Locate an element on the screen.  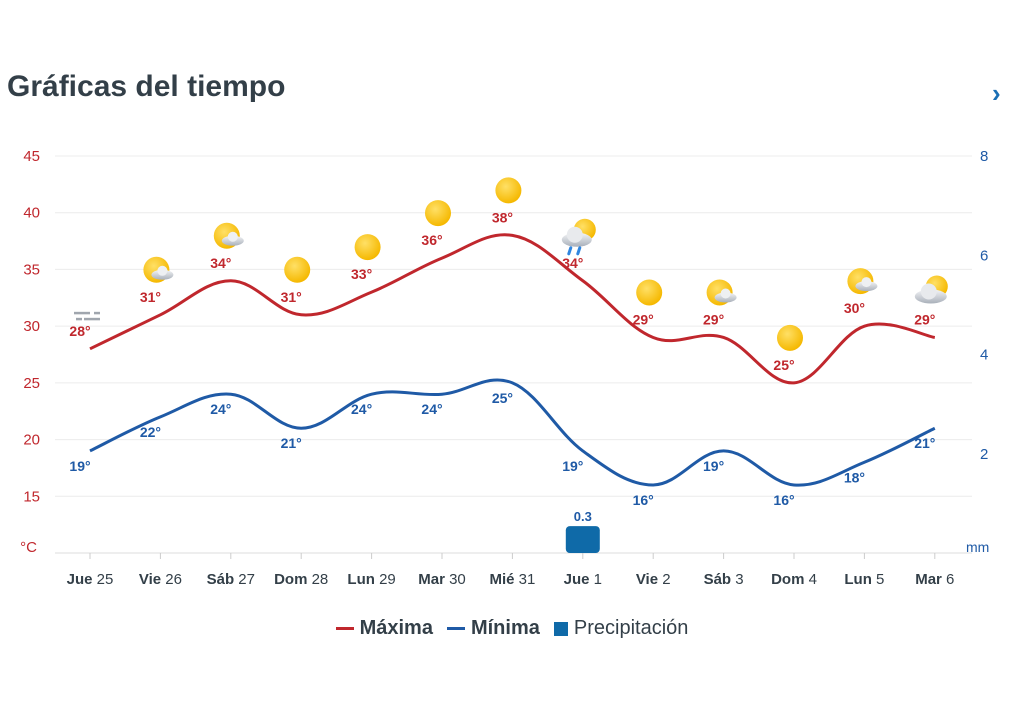
x-tick-label: Mar 6 is located at coordinates (934, 579).